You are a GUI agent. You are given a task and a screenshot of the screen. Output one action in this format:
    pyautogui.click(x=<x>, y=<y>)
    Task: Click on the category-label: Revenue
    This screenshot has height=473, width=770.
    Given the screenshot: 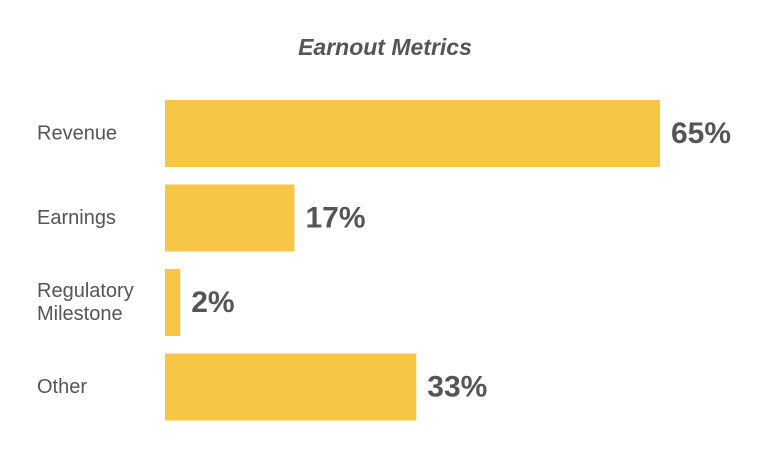 What is the action you would take?
    pyautogui.click(x=77, y=134)
    